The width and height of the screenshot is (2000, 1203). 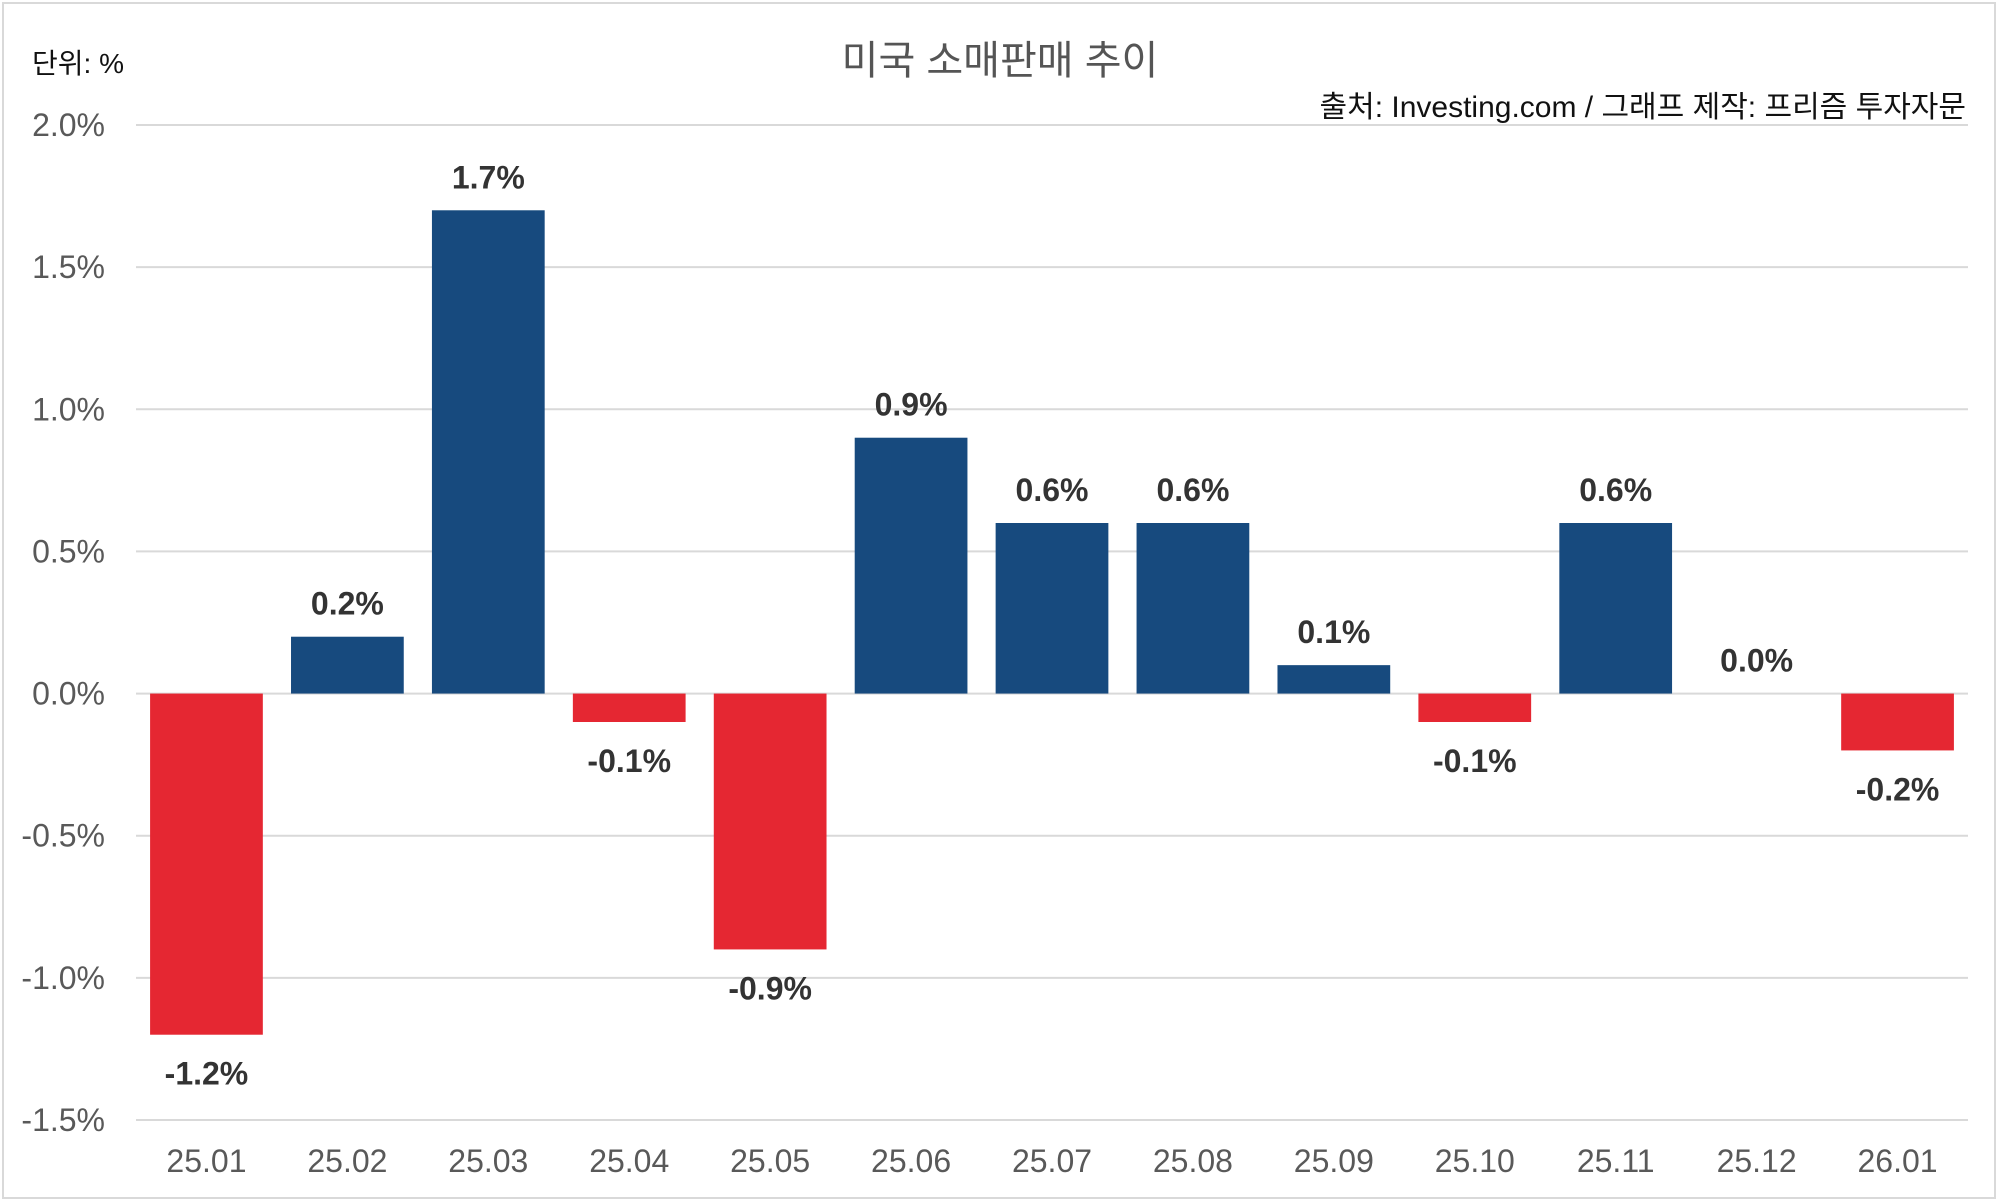 I want to click on y-tick-label: -1.5%, so click(x=63, y=1120).